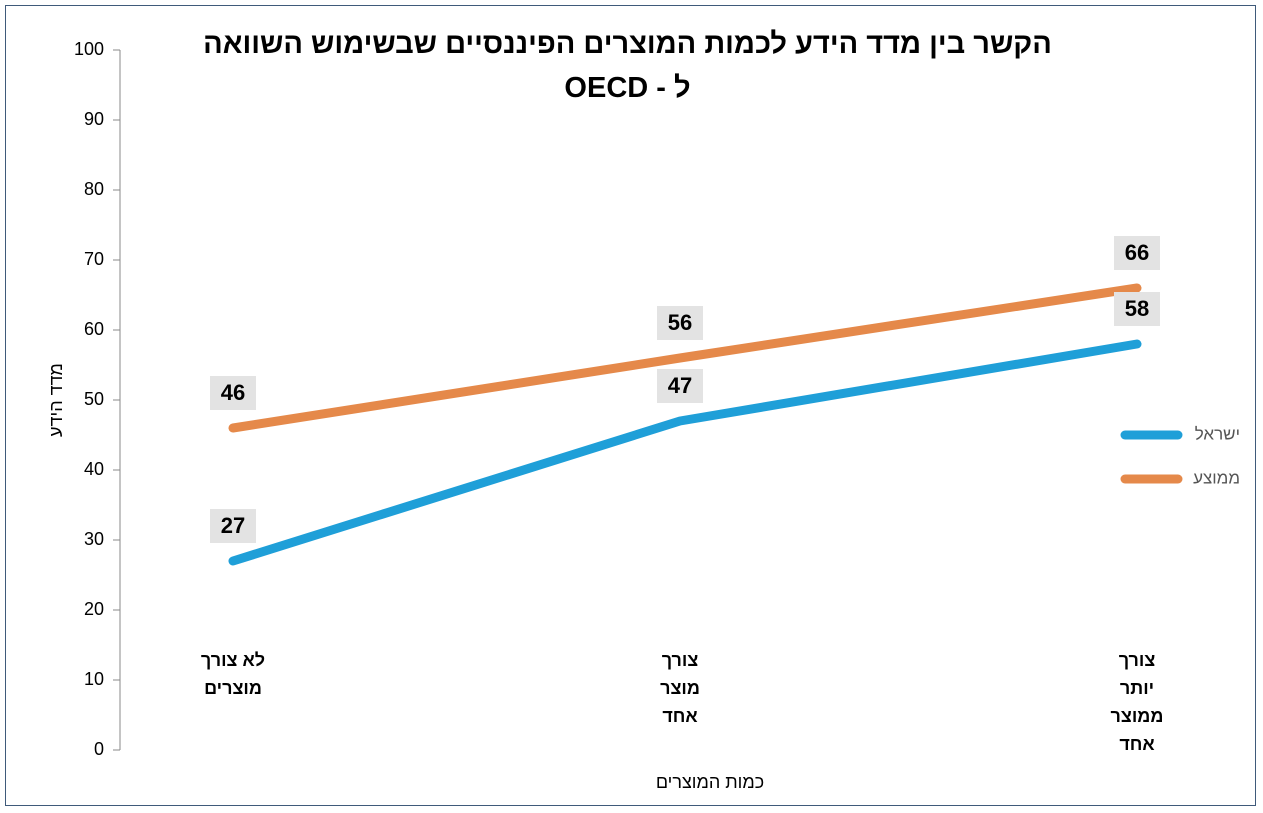  Describe the element at coordinates (89, 49) in the screenshot. I see `y-tick-label: 100` at that location.